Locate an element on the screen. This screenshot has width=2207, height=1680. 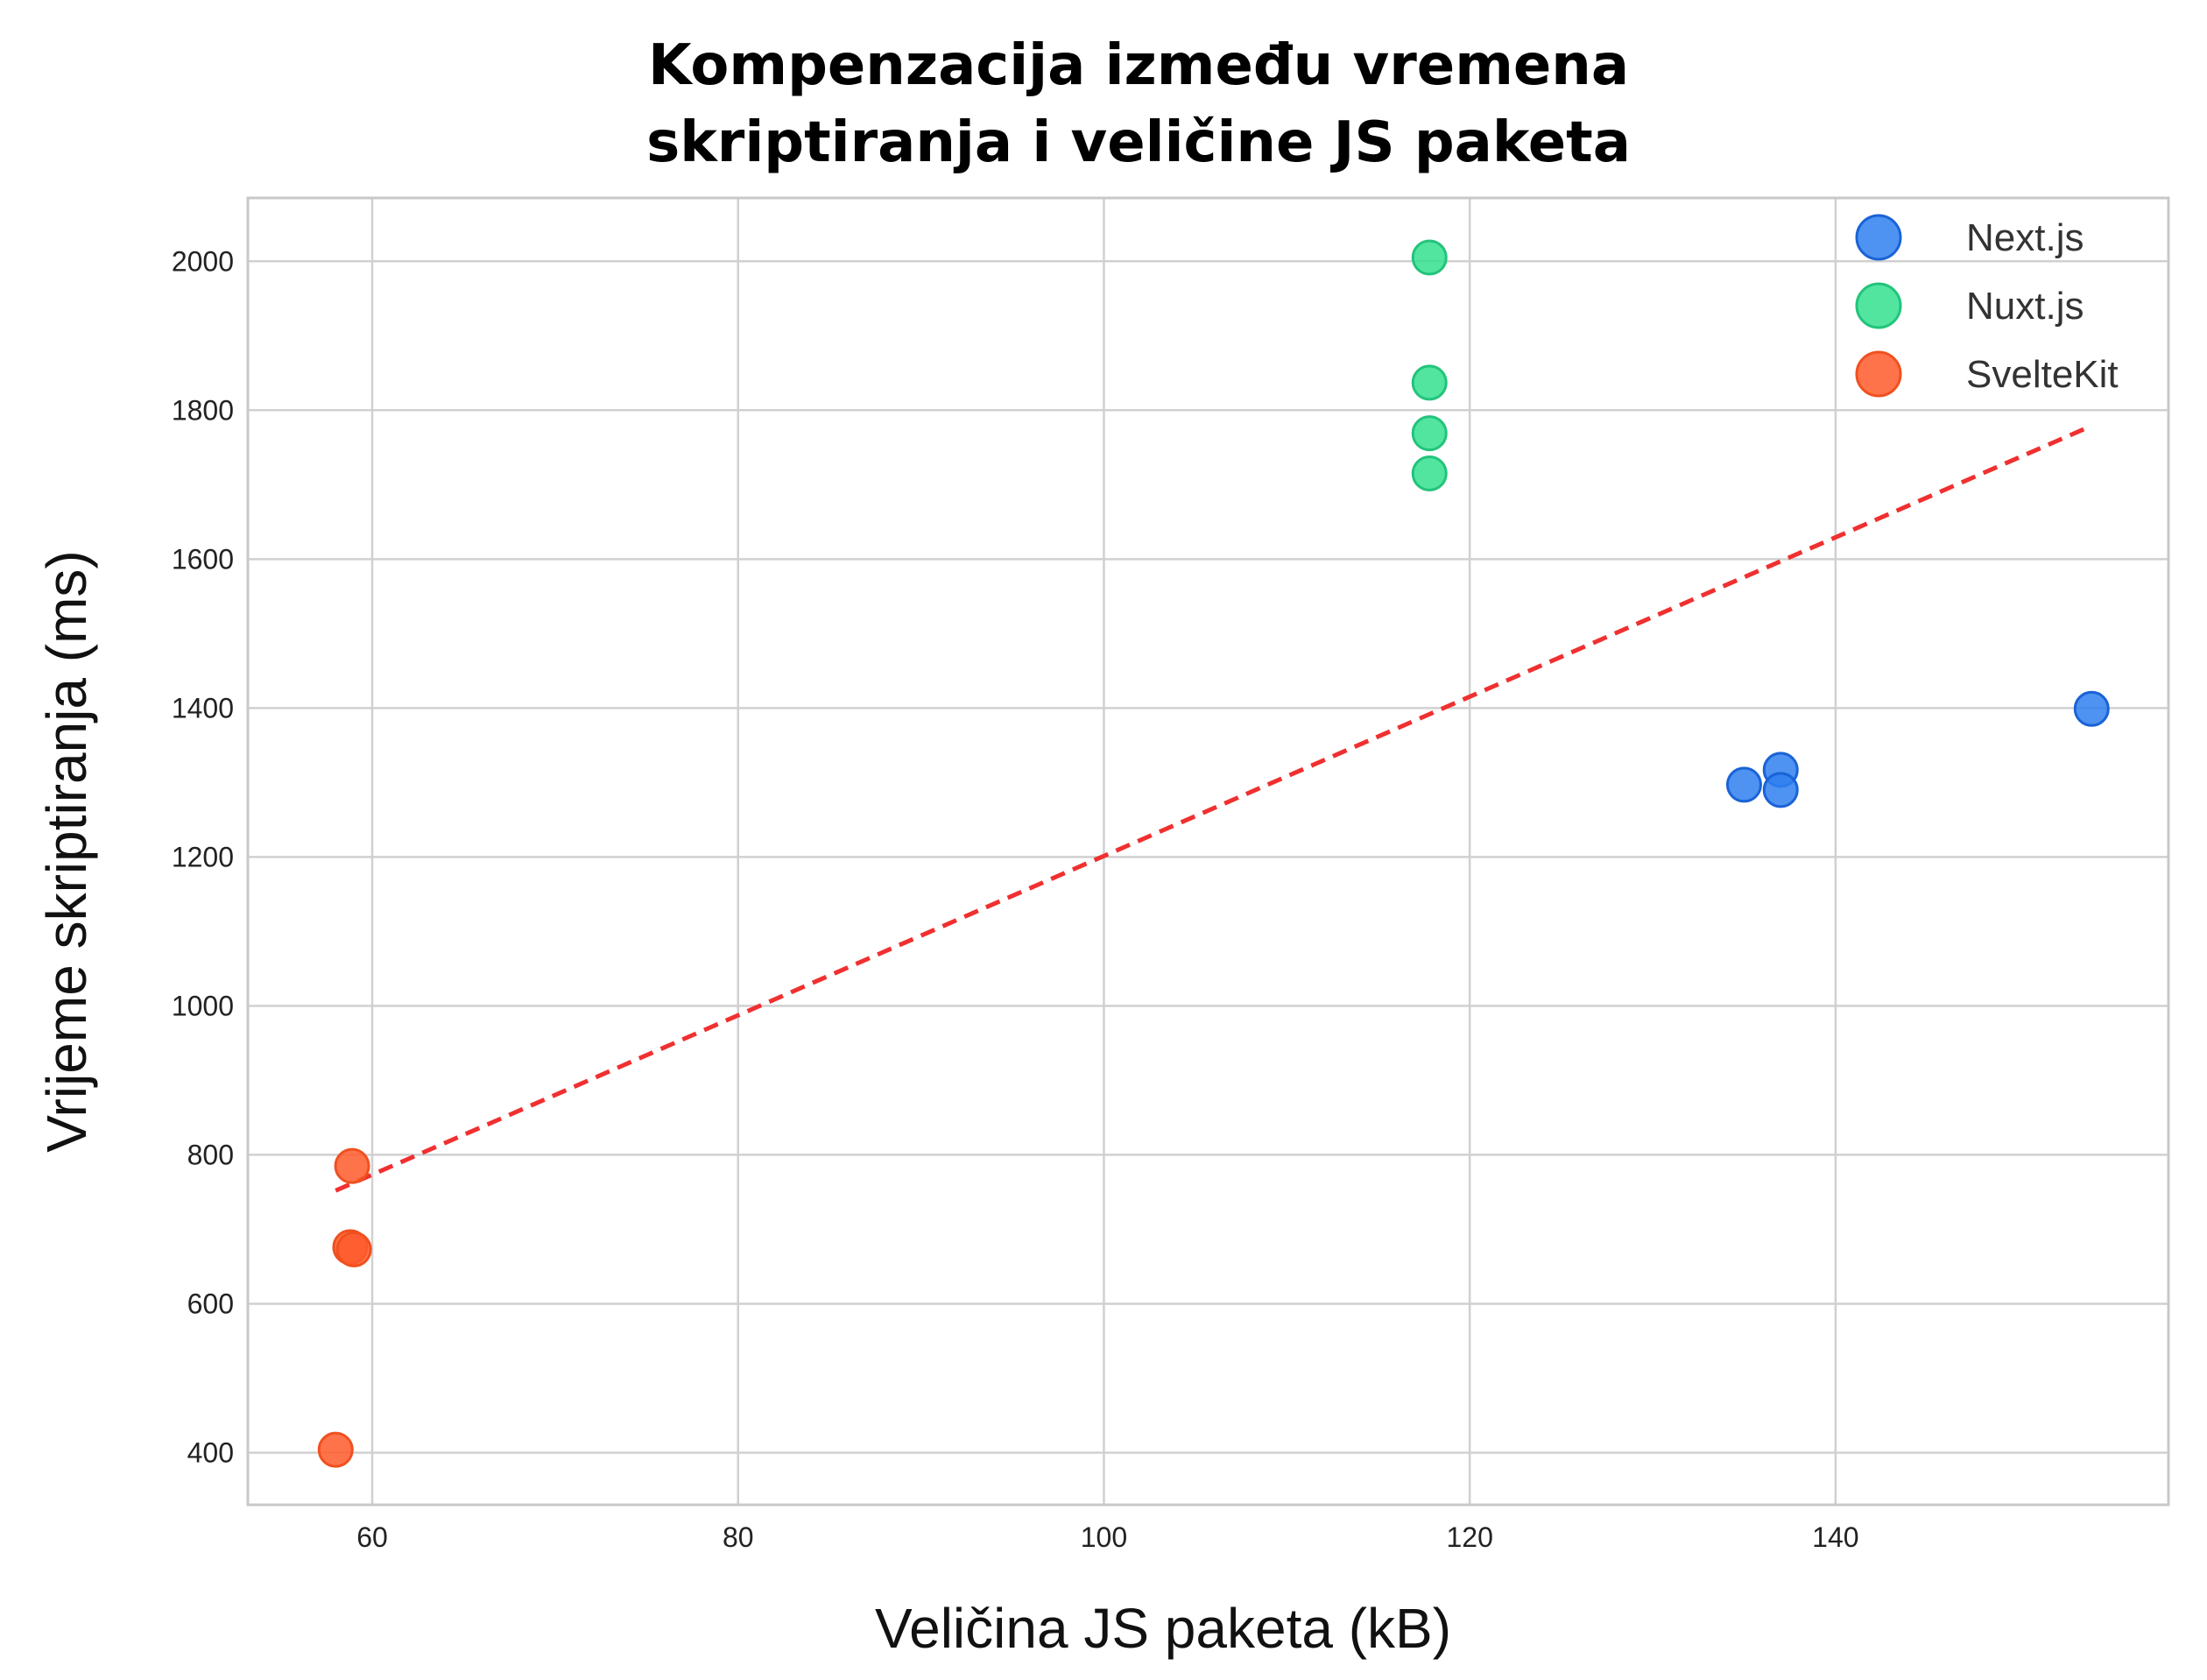
chart-title-line-2: skriptiranja i veličine JS paketa is located at coordinates (1138, 142).